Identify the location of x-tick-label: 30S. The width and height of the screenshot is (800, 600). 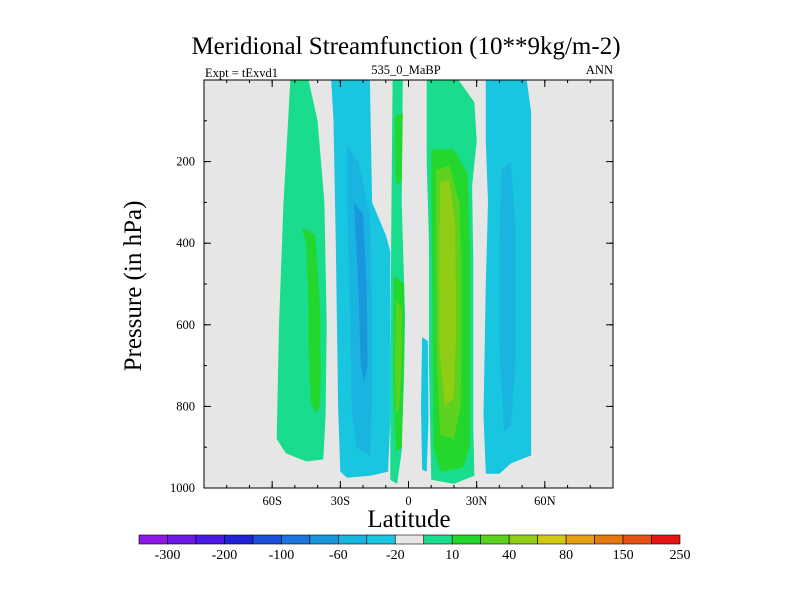
(341, 501).